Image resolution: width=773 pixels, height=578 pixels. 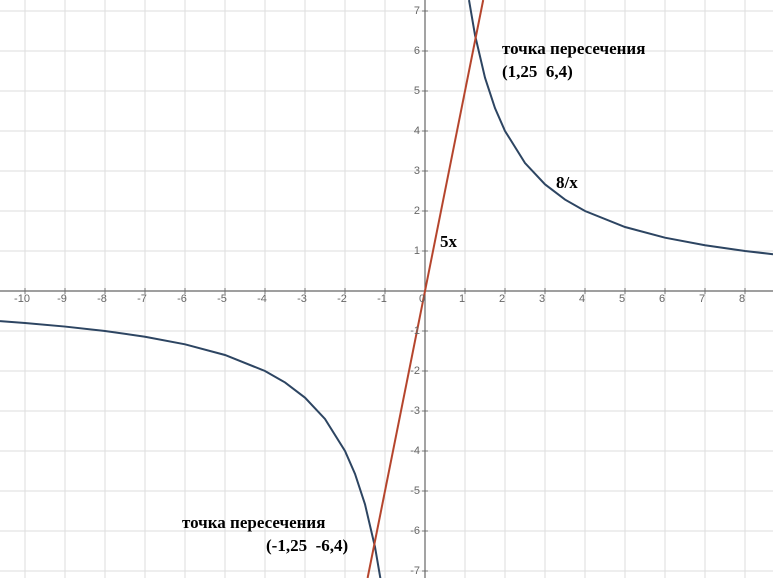 What do you see at coordinates (449, 241) in the screenshot?
I see `curve-label: 5x` at bounding box center [449, 241].